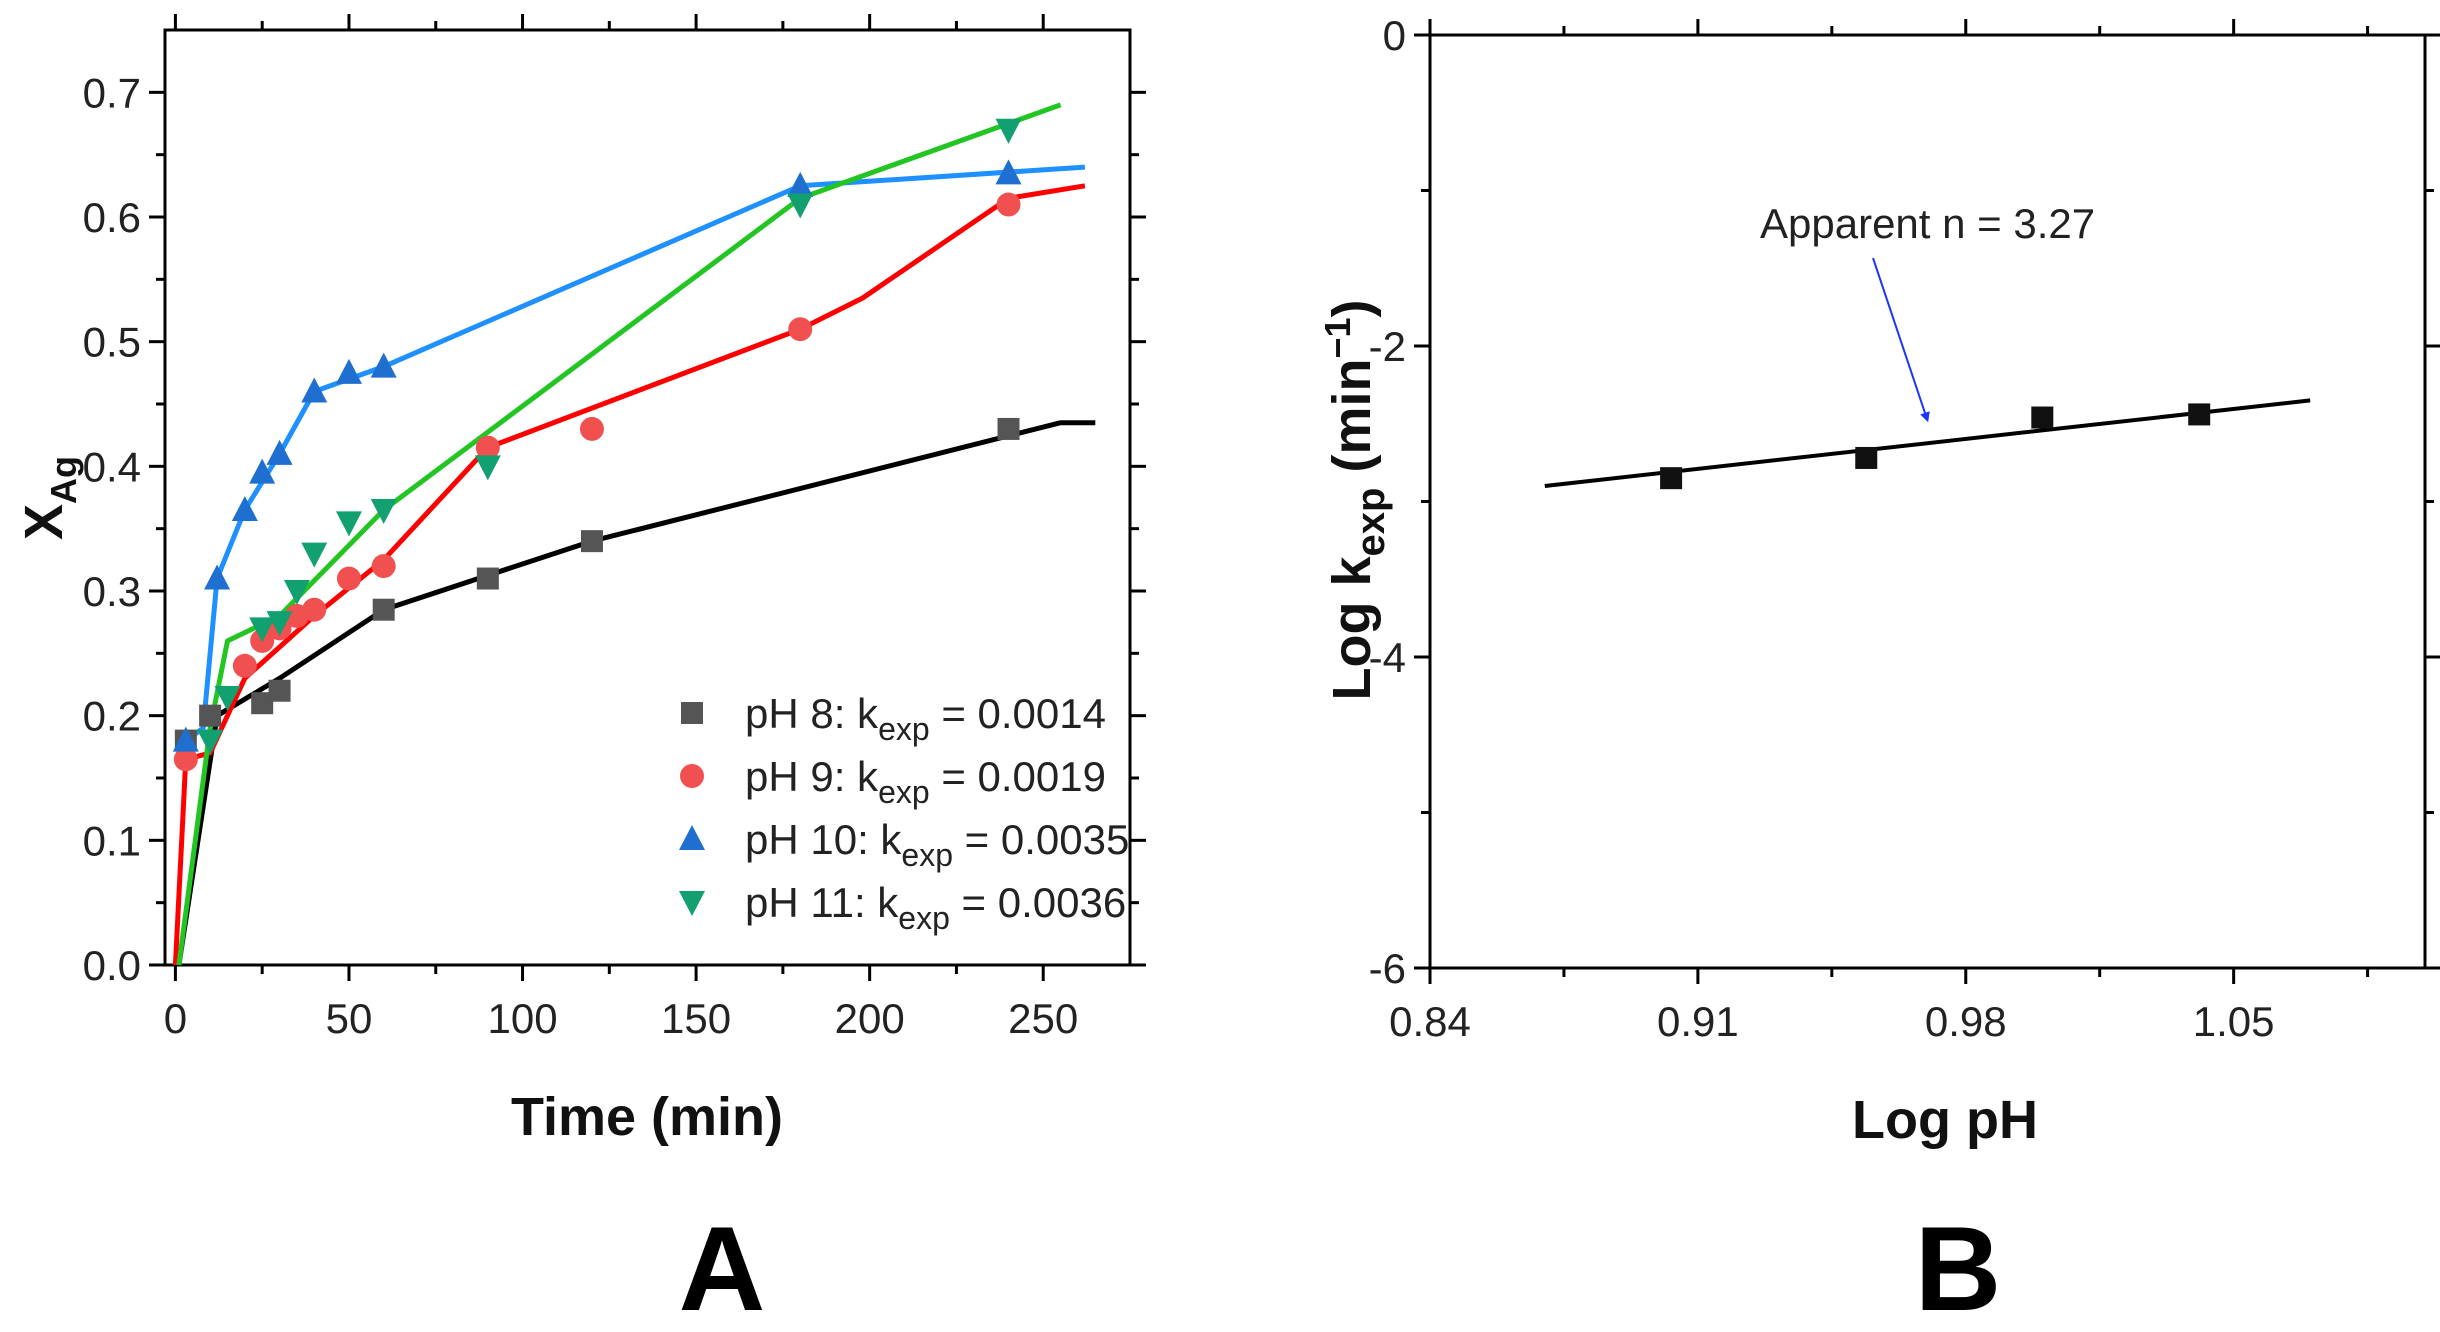 This screenshot has height=1332, width=2440. What do you see at coordinates (112, 716) in the screenshot?
I see `panel-a-y-tick-label: 0.2` at bounding box center [112, 716].